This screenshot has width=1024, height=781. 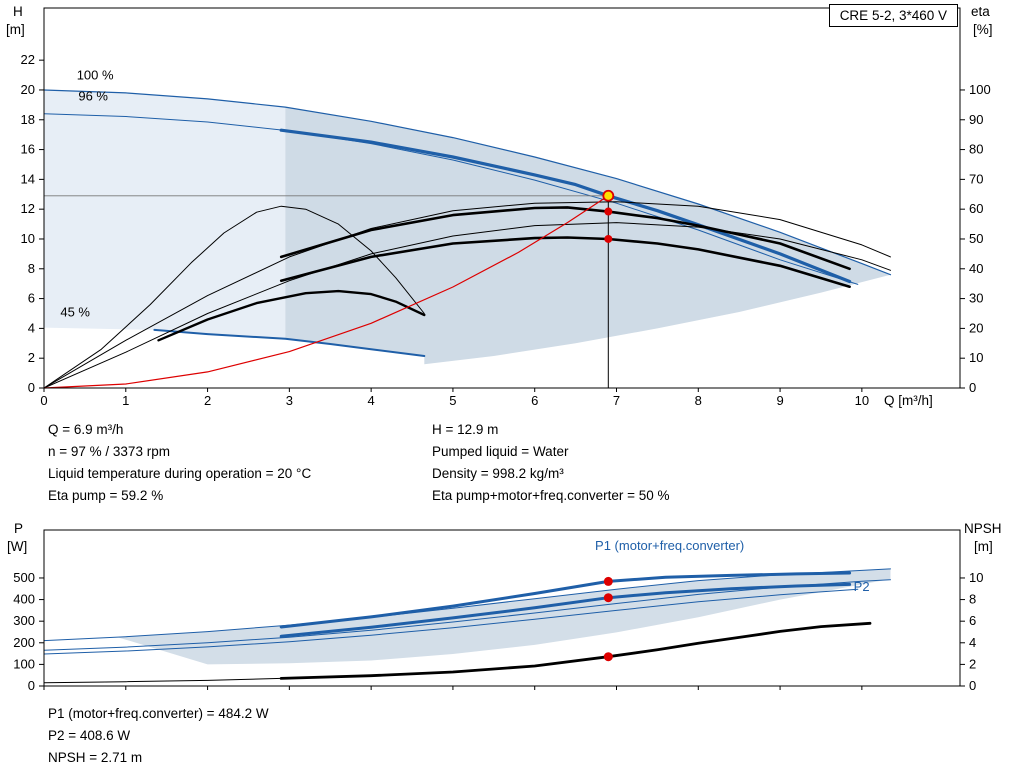 What do you see at coordinates (616, 400) in the screenshot?
I see `svg-text: 7` at bounding box center [616, 400].